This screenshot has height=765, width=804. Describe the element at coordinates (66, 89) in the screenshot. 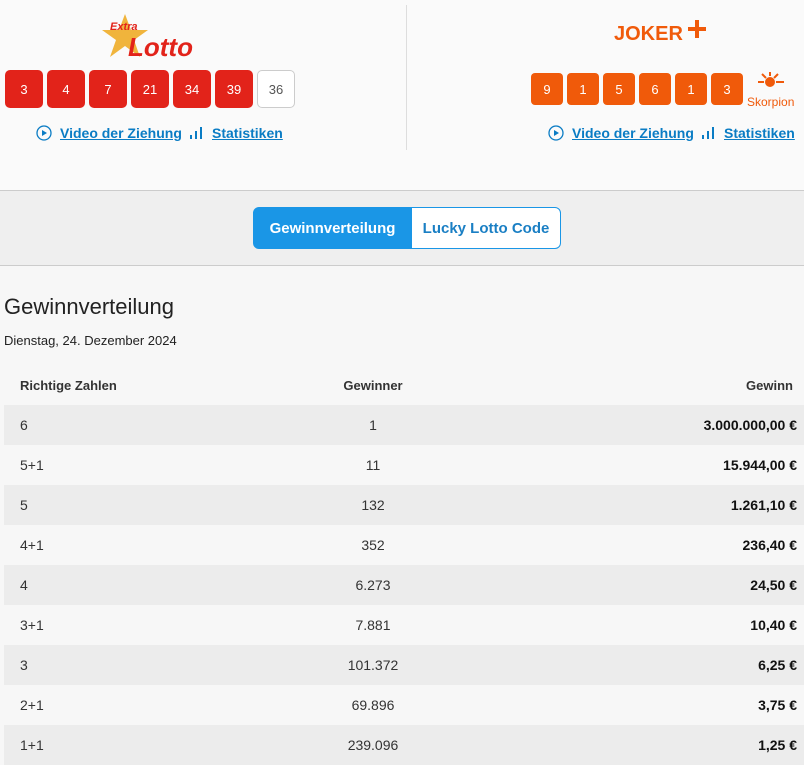

I see `lotto-ball: 4` at that location.